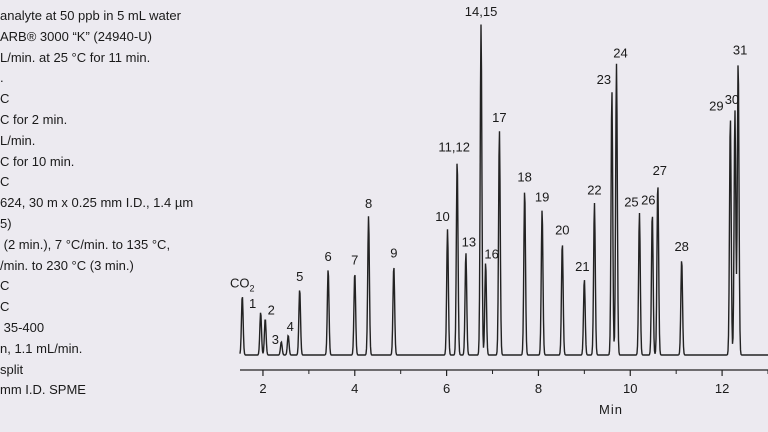 This screenshot has height=432, width=768. What do you see at coordinates (454, 147) in the screenshot?
I see `peak-label: 11,12` at bounding box center [454, 147].